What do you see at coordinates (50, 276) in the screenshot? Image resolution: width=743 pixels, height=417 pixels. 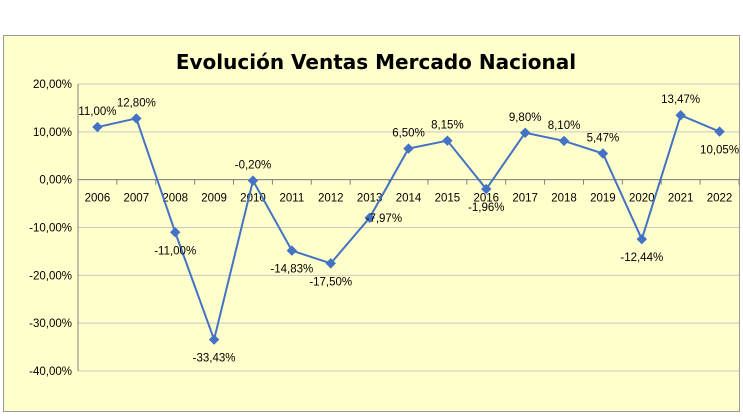 I see `y-tick-label: -20,00%` at bounding box center [50, 276].